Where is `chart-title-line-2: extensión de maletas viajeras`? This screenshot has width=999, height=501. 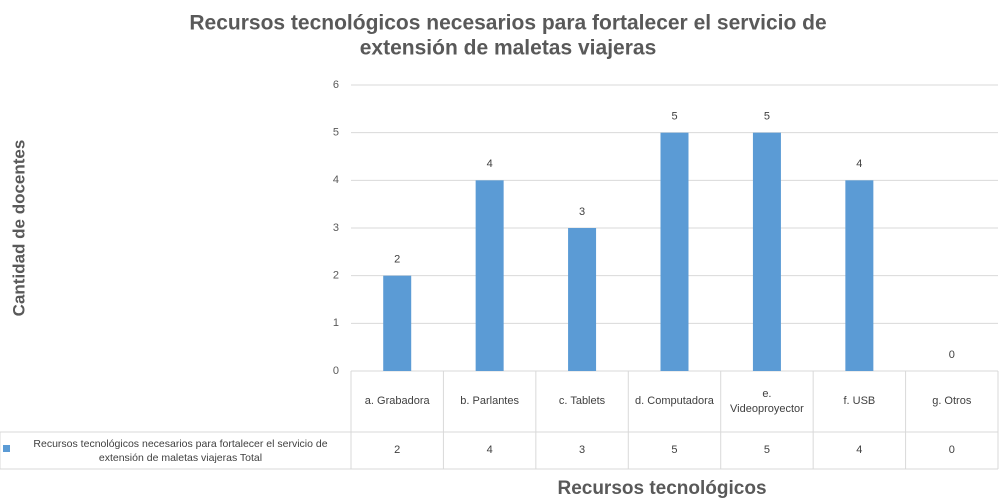
chart-title-line-2: extensión de maletas viajeras is located at coordinates (508, 48).